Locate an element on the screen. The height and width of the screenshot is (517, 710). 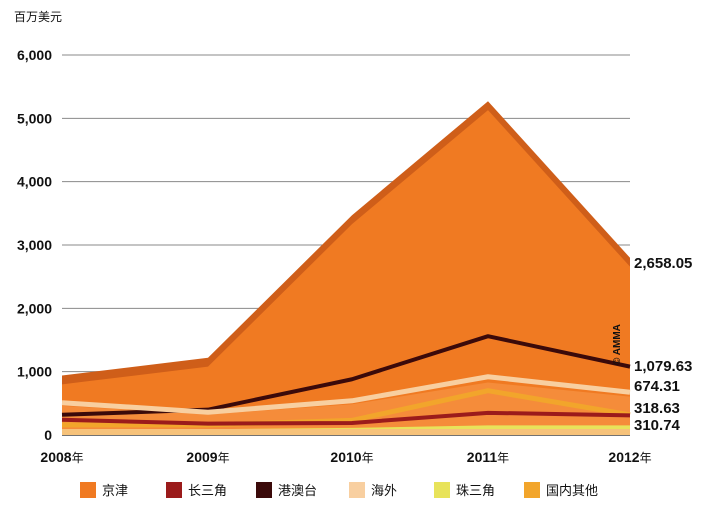
end-value-label: 2,658.05 is located at coordinates (663, 263).